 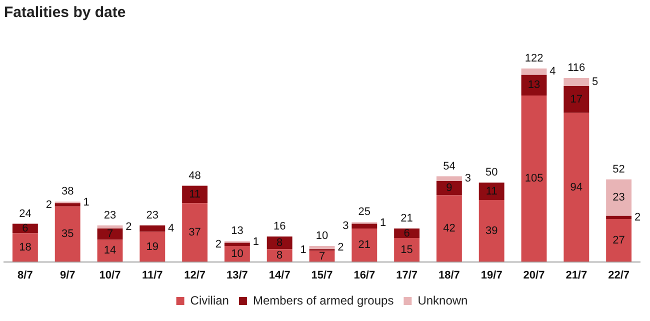 I want to click on x-tick-label: 8/7, so click(x=25, y=275).